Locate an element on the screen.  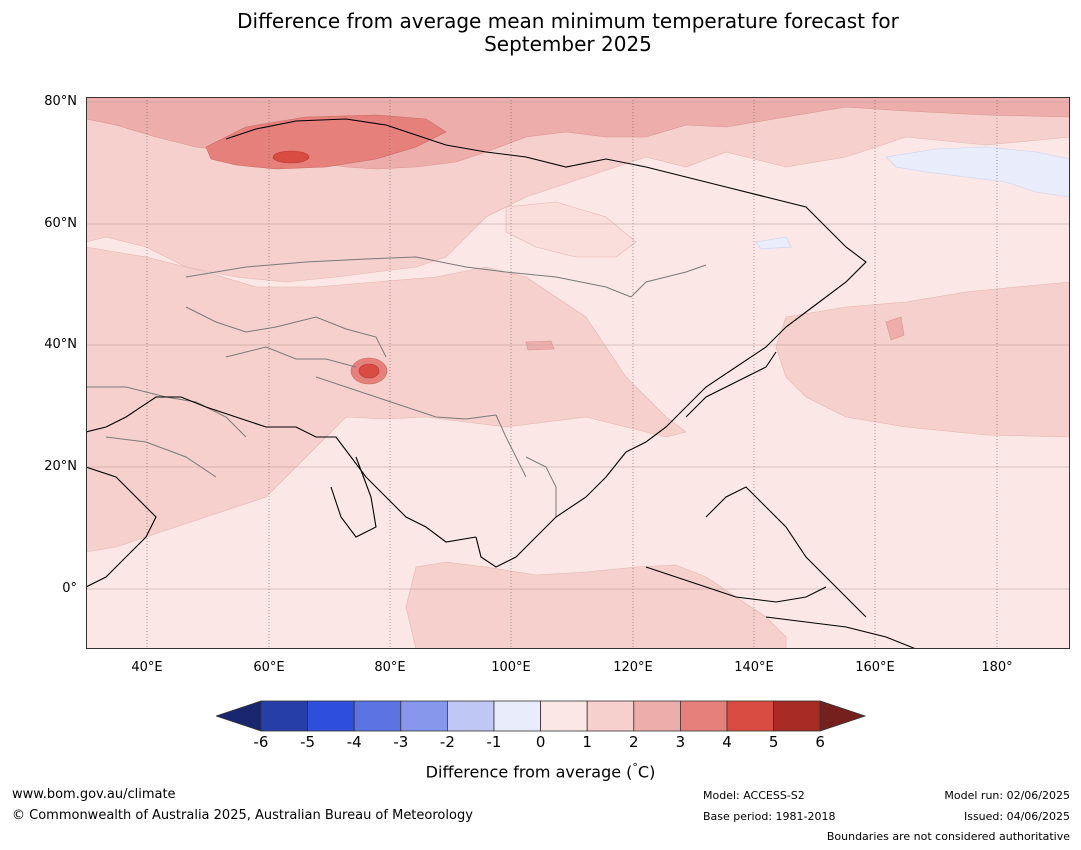
footer-model: Model: ACCESS-S2 is located at coordinates (754, 795).